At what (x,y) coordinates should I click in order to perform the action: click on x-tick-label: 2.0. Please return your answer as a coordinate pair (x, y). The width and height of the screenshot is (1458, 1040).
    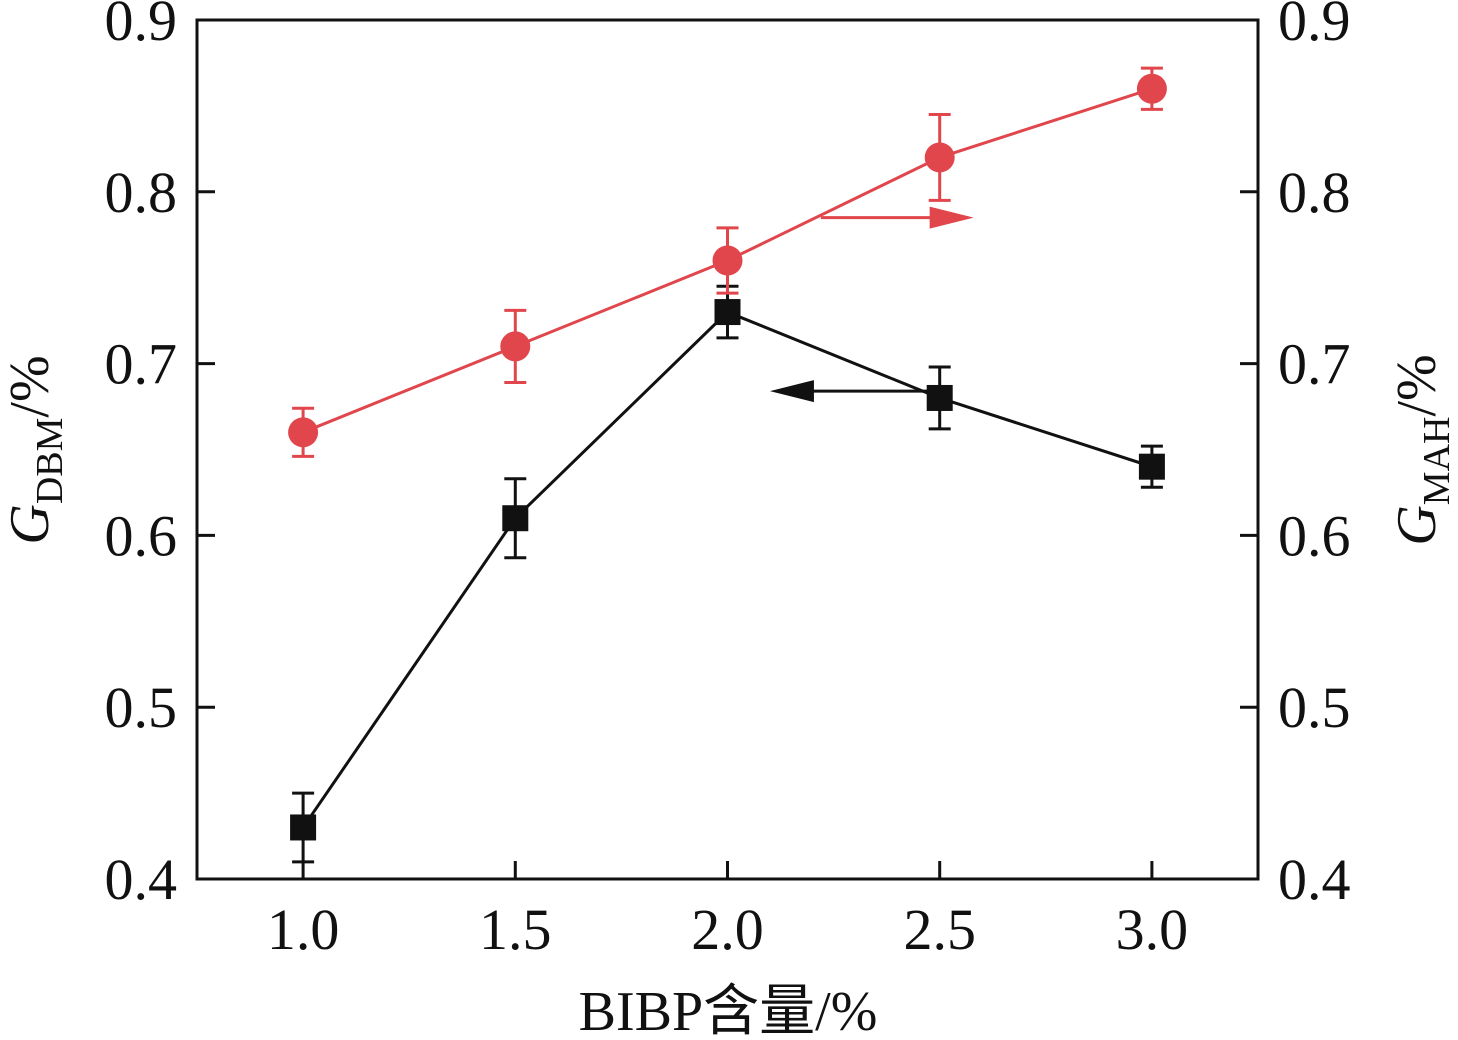
    Looking at the image, I should click on (727, 929).